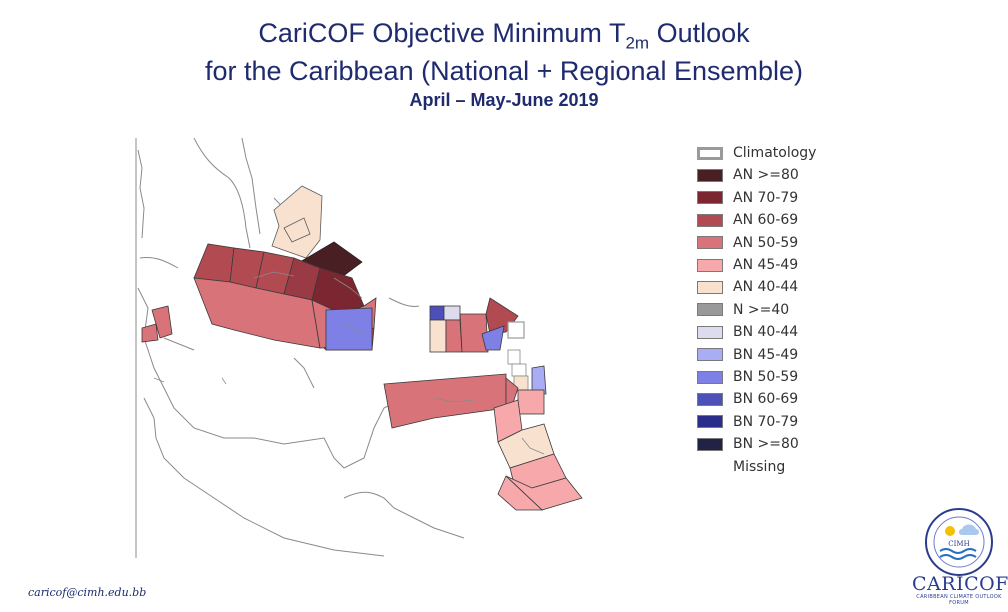 This screenshot has width=1008, height=612. Describe the element at coordinates (759, 466) in the screenshot. I see `legend-label: Missing` at that location.